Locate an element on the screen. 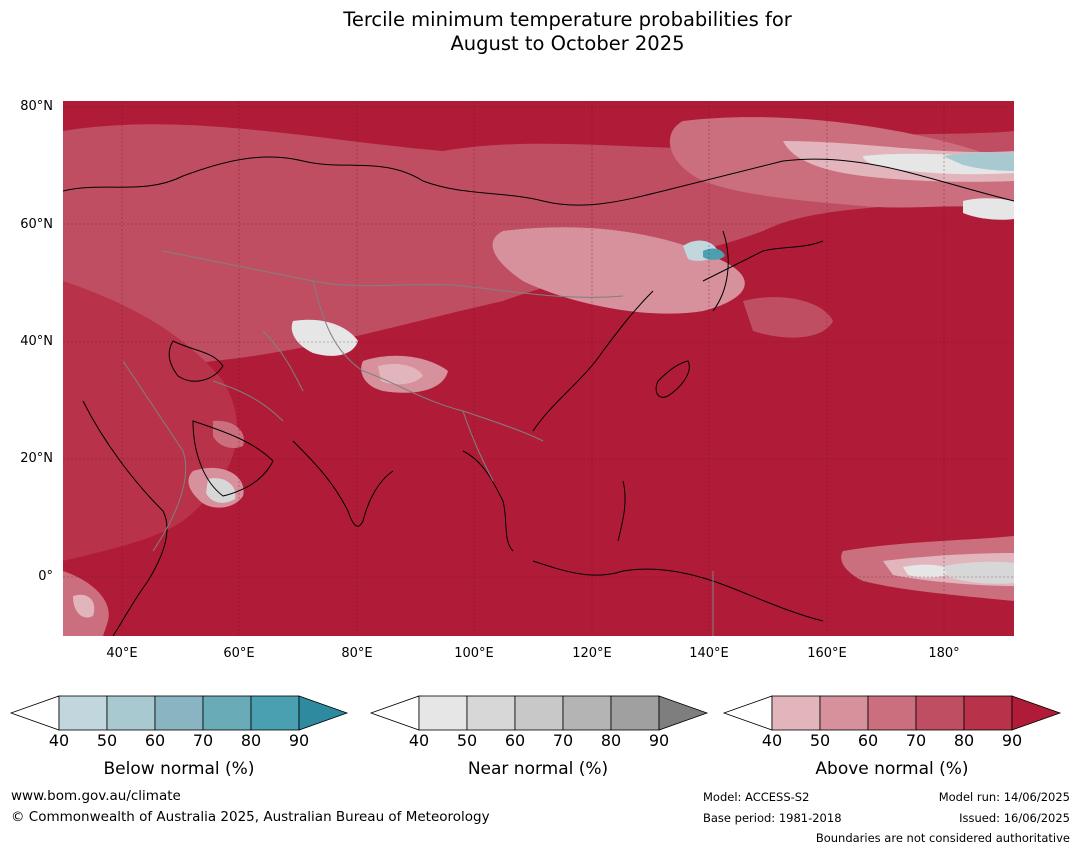 The width and height of the screenshot is (1081, 850). legend-above-normal-high-tip is located at coordinates (1036, 713).